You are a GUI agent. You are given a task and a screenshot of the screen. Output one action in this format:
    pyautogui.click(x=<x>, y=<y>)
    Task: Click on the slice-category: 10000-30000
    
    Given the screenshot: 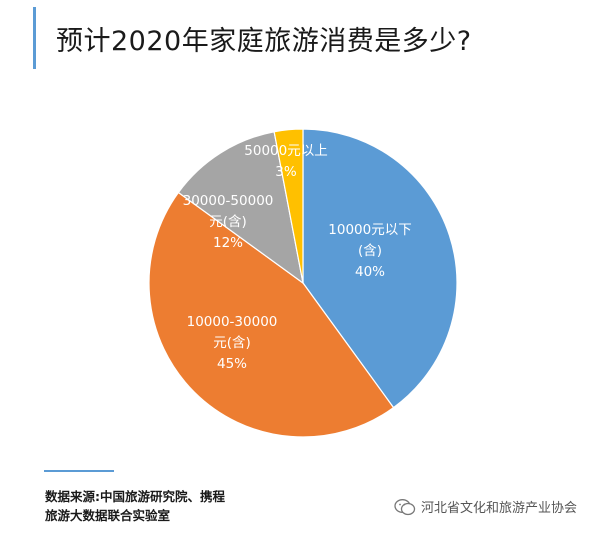 What is the action you would take?
    pyautogui.click(x=232, y=322)
    